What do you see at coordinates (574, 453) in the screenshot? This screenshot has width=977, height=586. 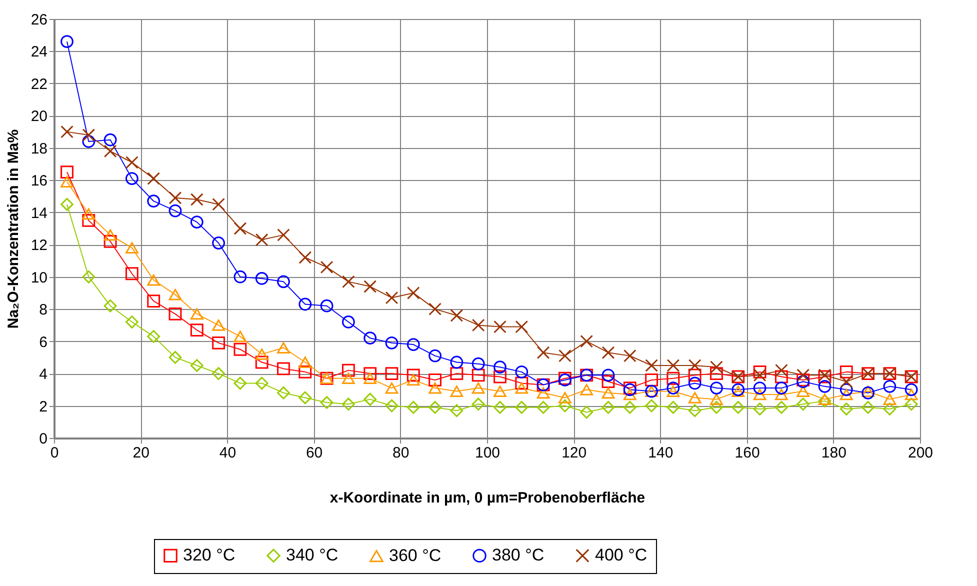 I see `x-tick-label: 120` at bounding box center [574, 453].